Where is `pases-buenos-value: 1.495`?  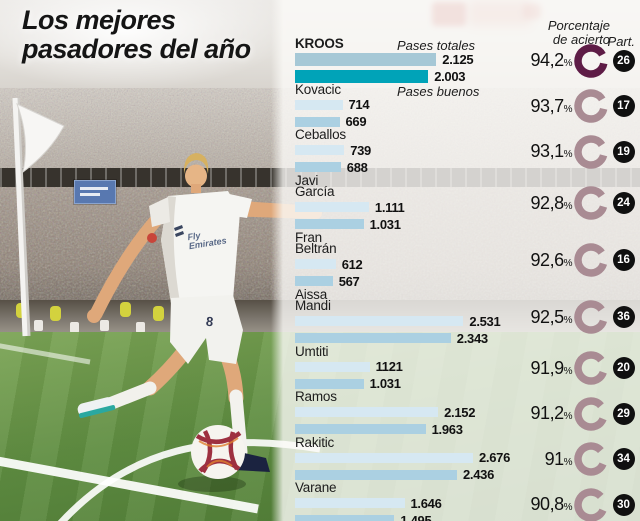 pases-buenos-value: 1.495 is located at coordinates (416, 516).